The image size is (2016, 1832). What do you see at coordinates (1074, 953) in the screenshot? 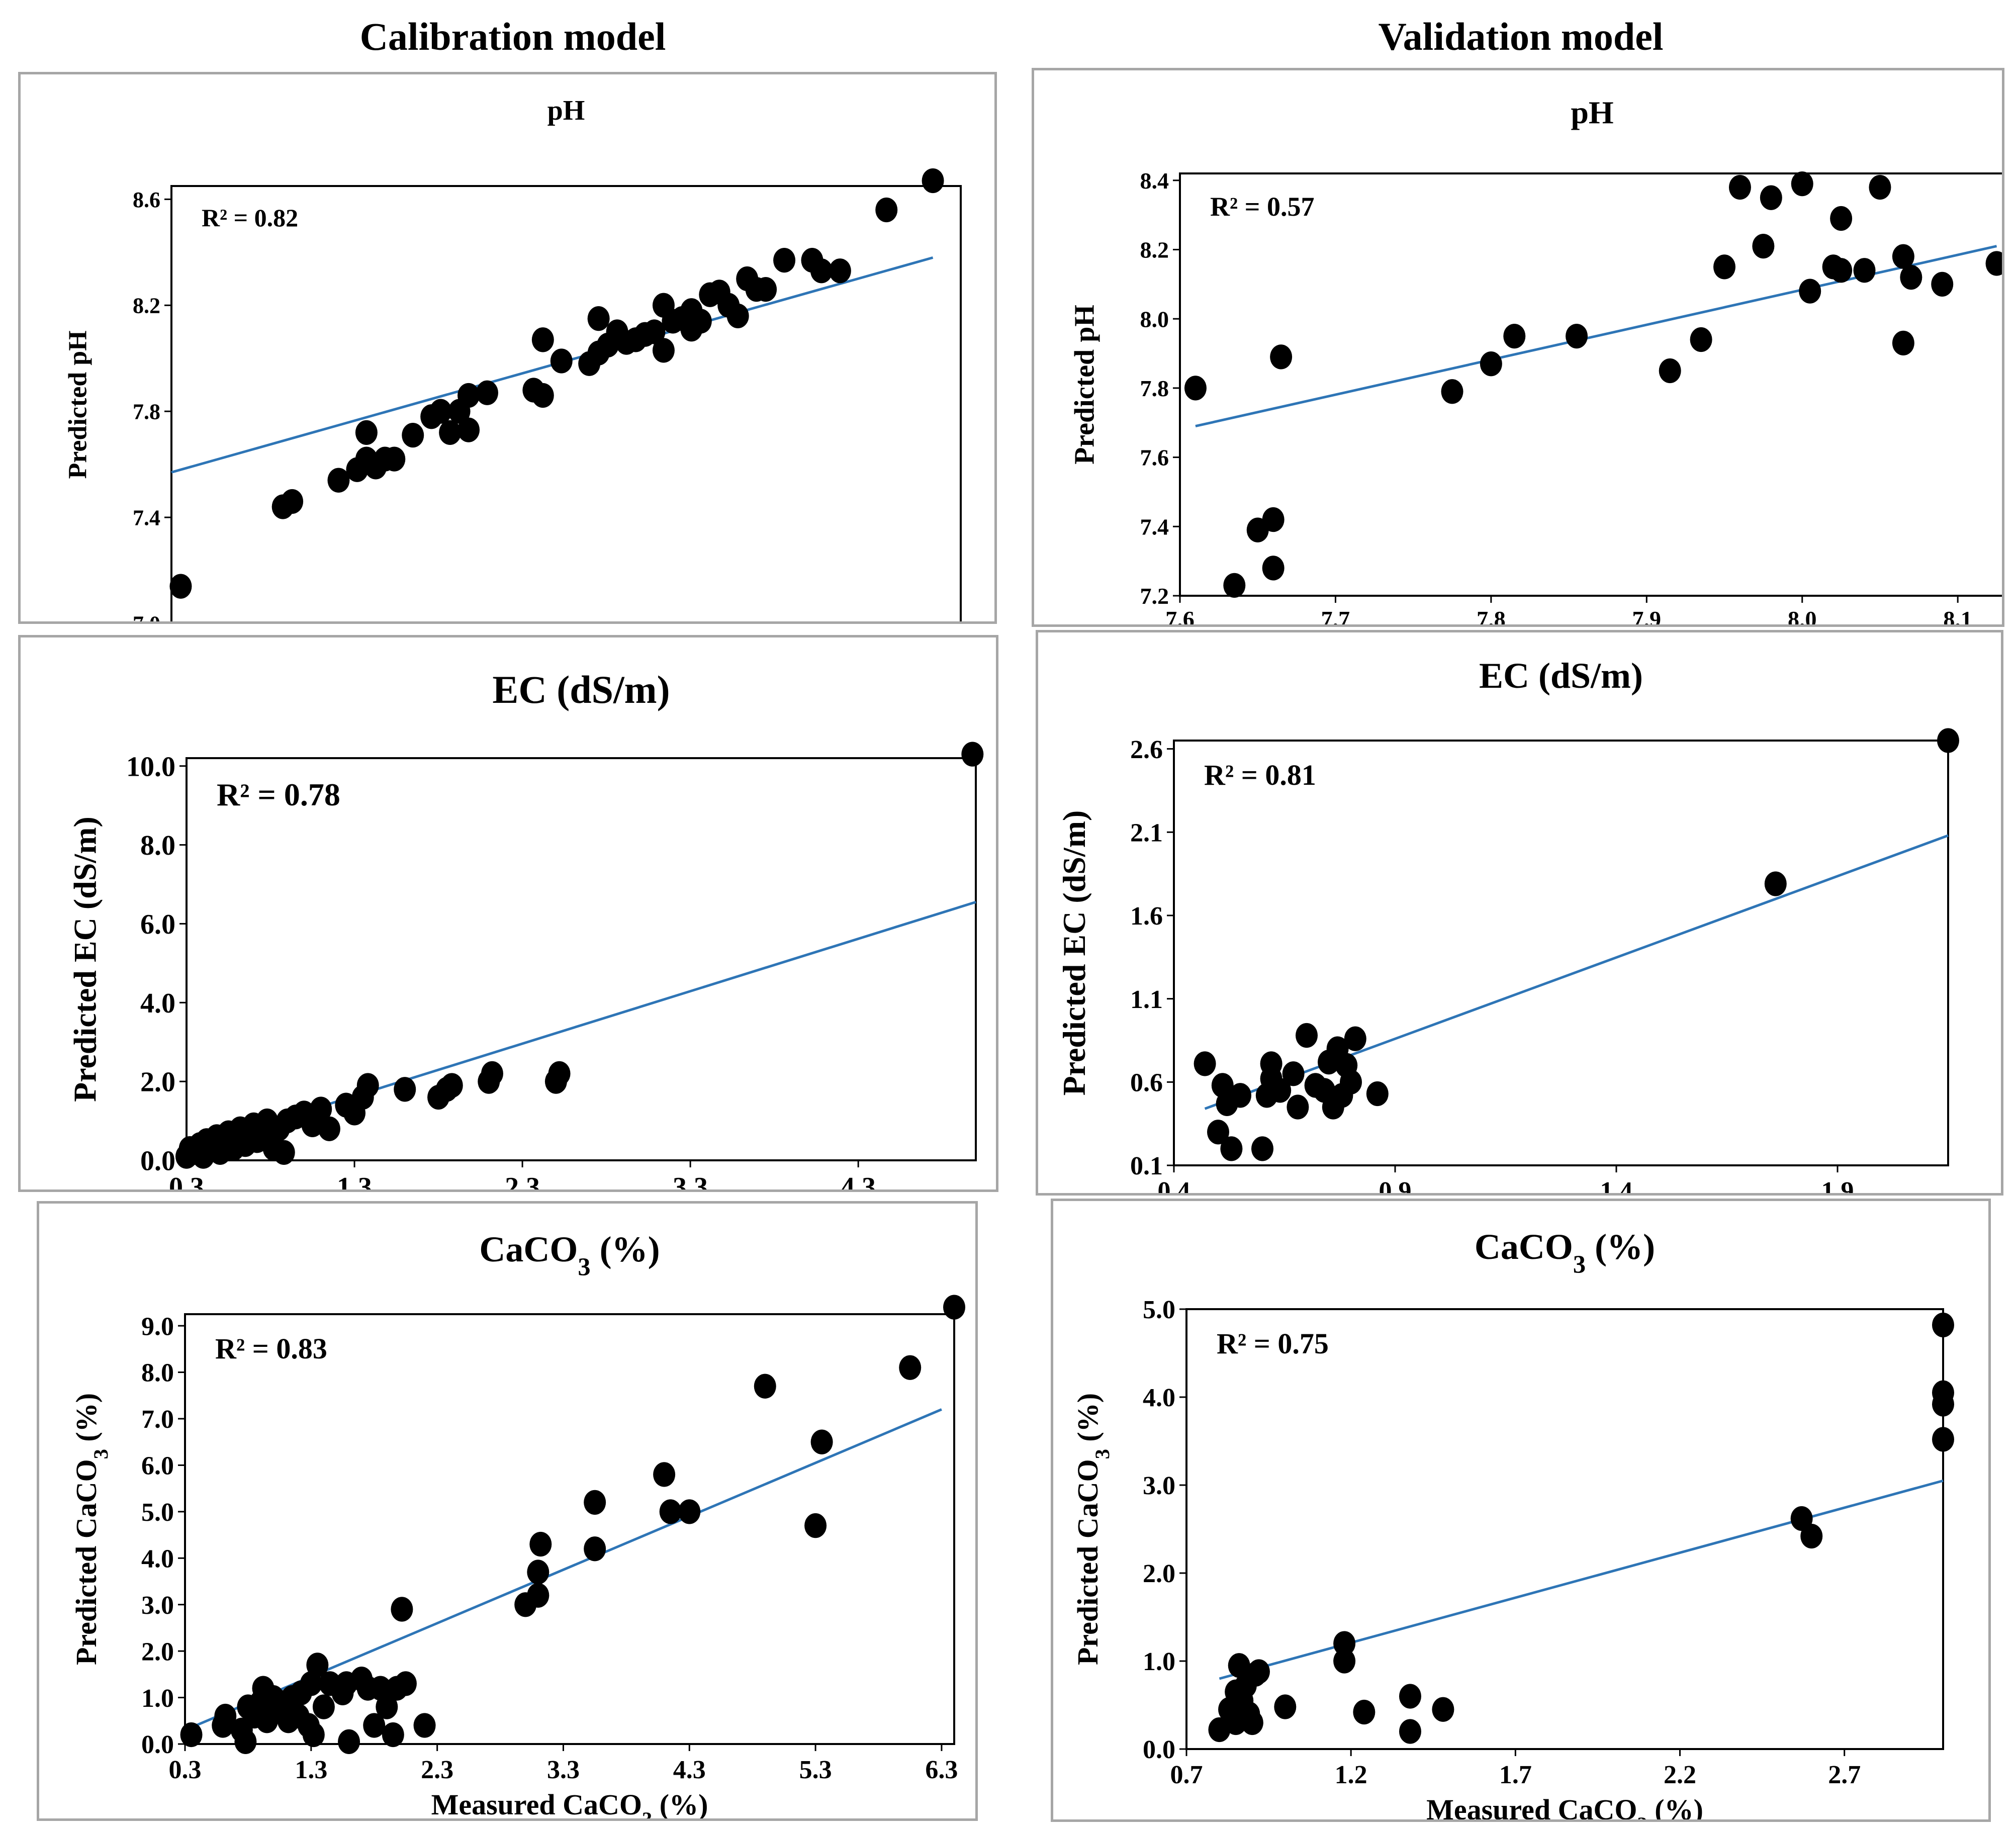
I see `y-axis-label: Predicted EC (dS/m)` at bounding box center [1074, 953].